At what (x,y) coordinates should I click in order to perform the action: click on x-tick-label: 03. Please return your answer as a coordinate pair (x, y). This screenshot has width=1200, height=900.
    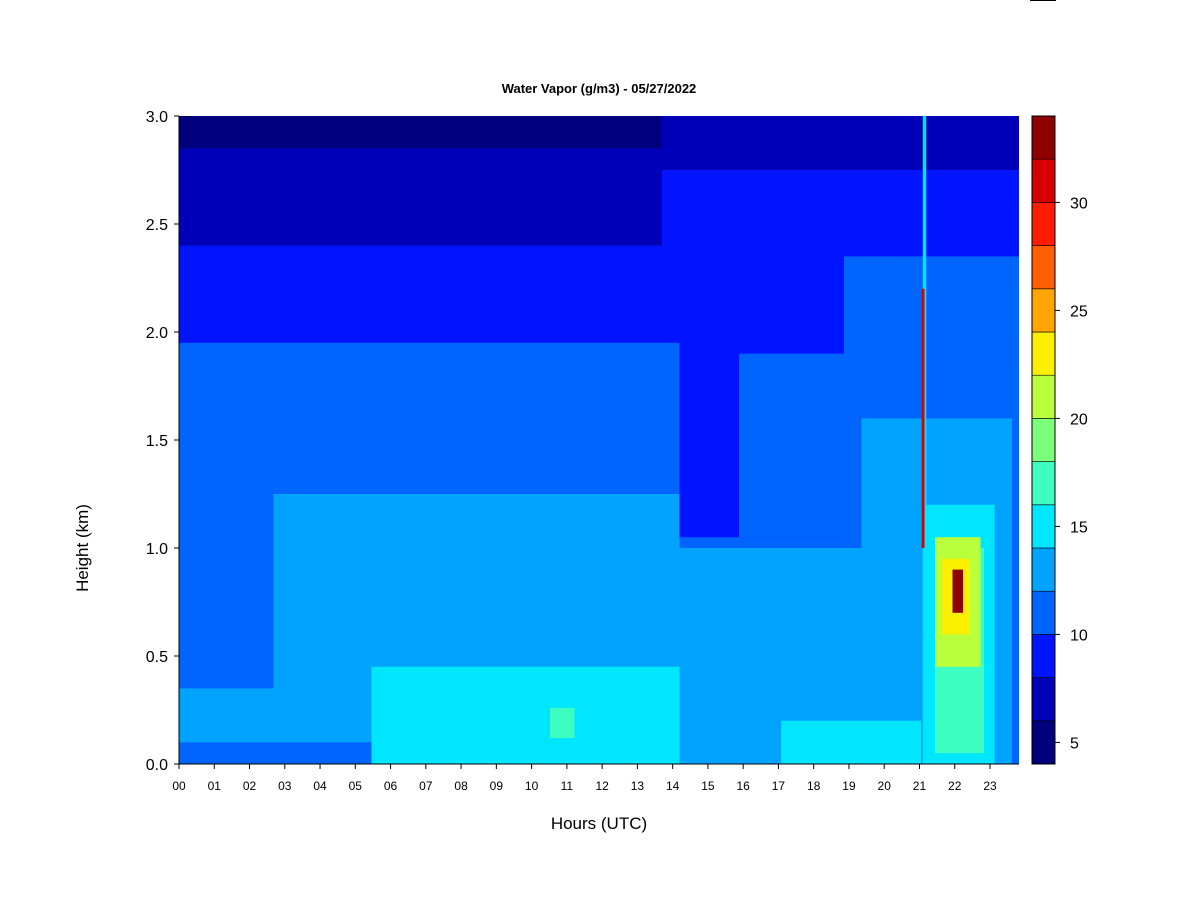
    Looking at the image, I should click on (285, 786).